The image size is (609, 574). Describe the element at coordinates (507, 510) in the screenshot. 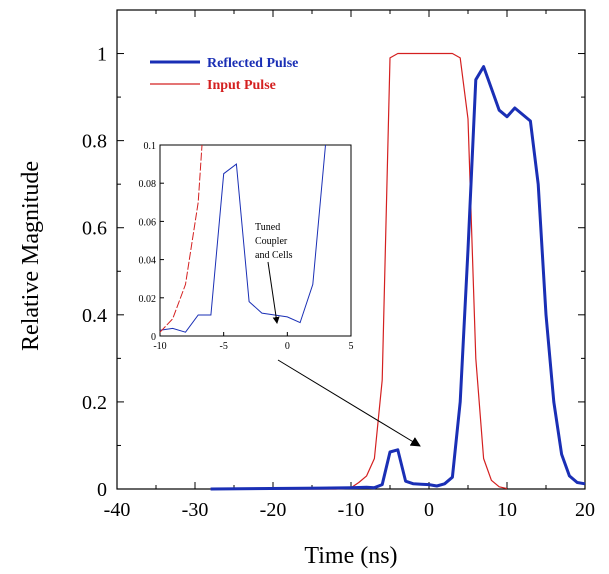

I see `x-tick-label: 10` at that location.